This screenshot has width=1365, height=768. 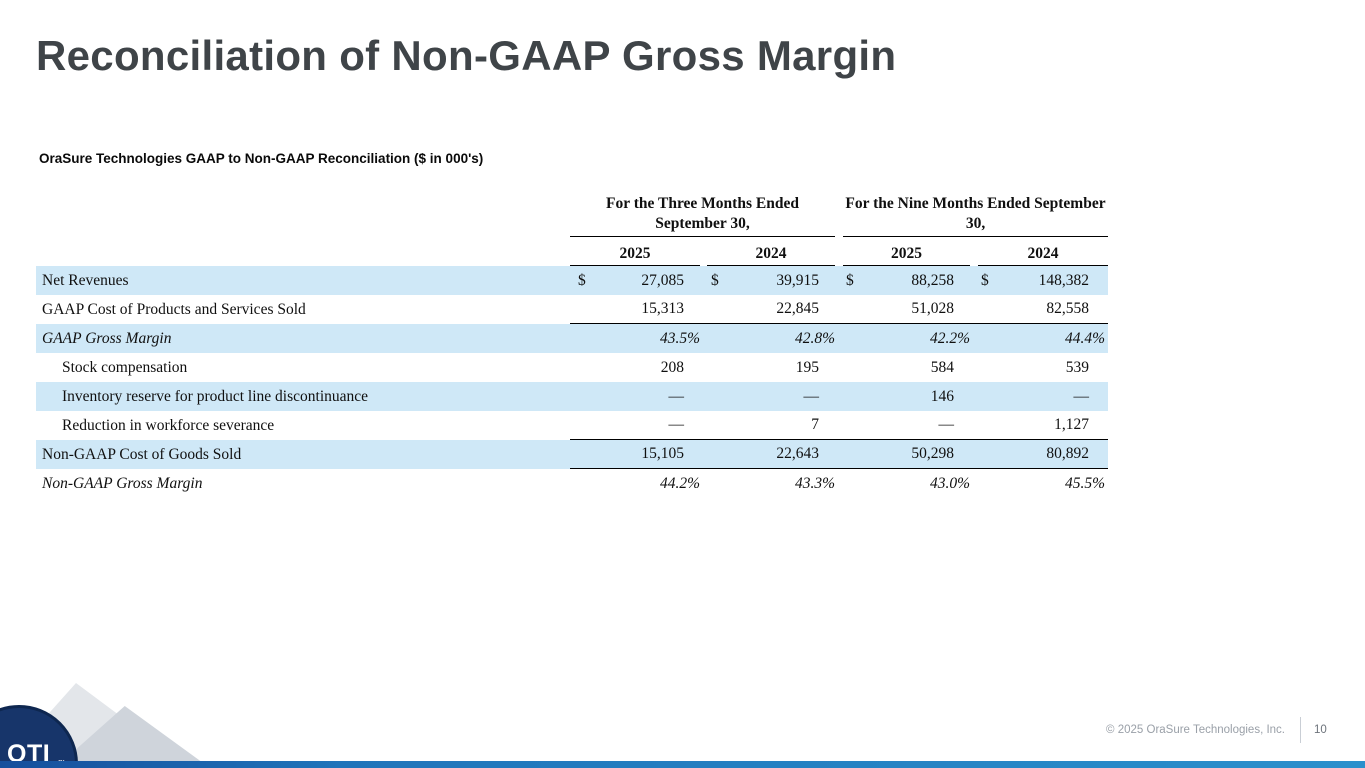 I want to click on row-value-nine-months-2025: 43.0%, so click(x=949, y=483).